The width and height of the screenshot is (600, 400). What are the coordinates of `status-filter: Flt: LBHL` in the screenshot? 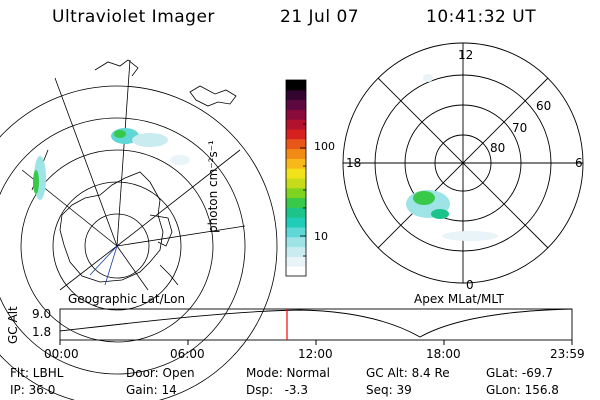 It's located at (37, 373).